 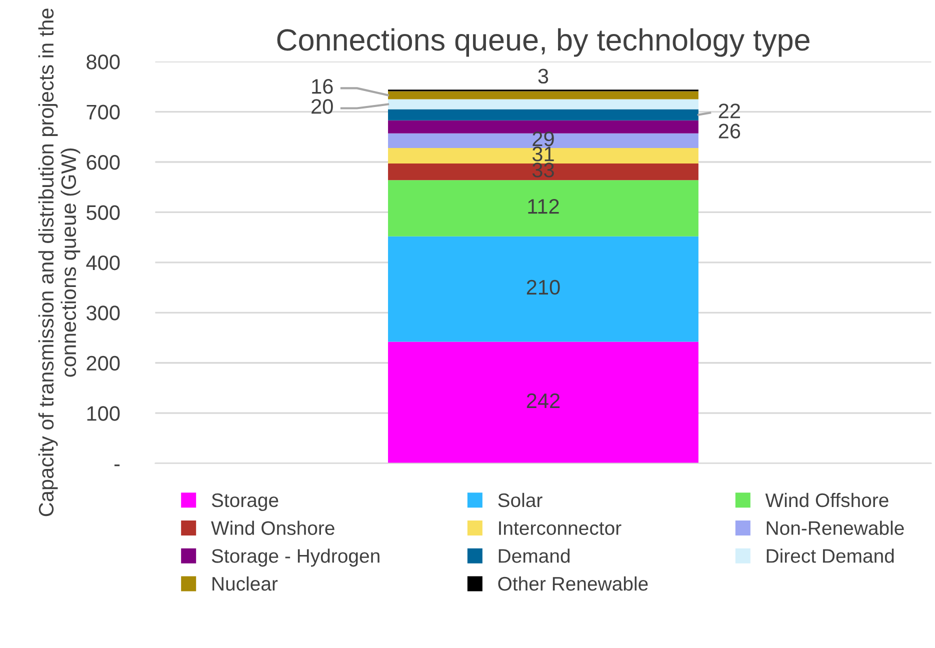 What do you see at coordinates (103, 112) in the screenshot?
I see `y-tick-label: 700` at bounding box center [103, 112].